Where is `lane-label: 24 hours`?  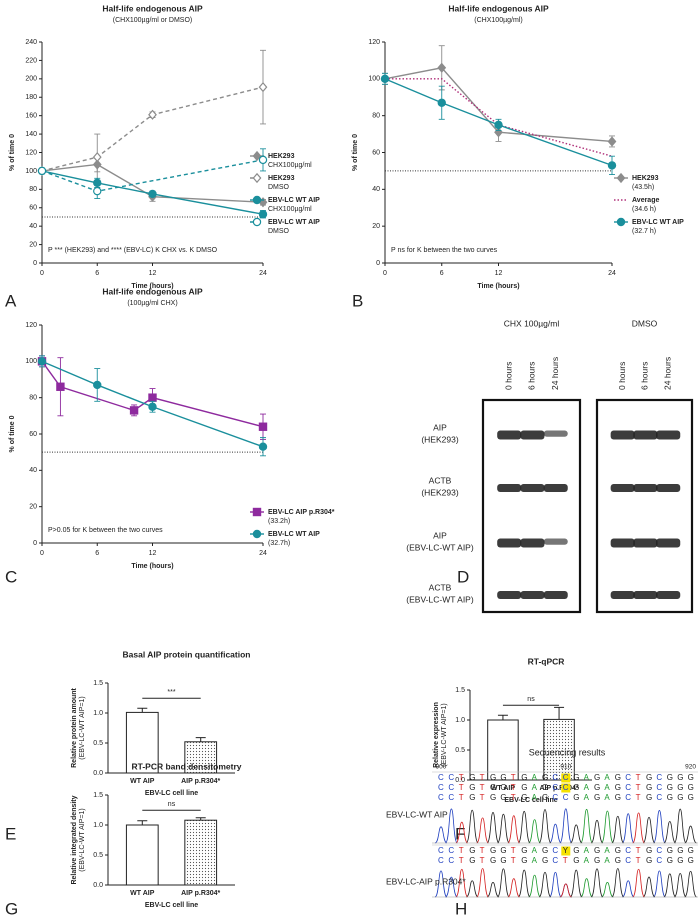
lane-label: 24 hours is located at coordinates (668, 373).